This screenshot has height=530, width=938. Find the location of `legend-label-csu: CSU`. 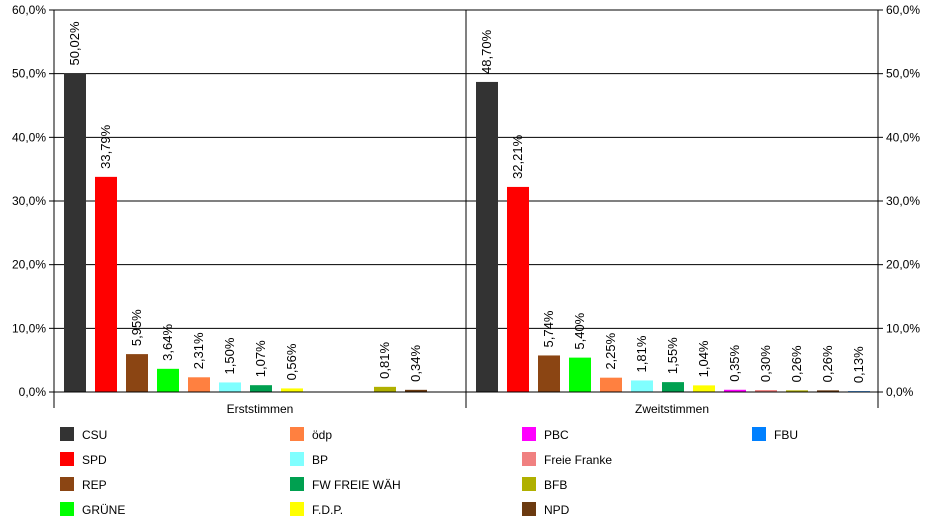

legend-label-csu: CSU is located at coordinates (94, 435).